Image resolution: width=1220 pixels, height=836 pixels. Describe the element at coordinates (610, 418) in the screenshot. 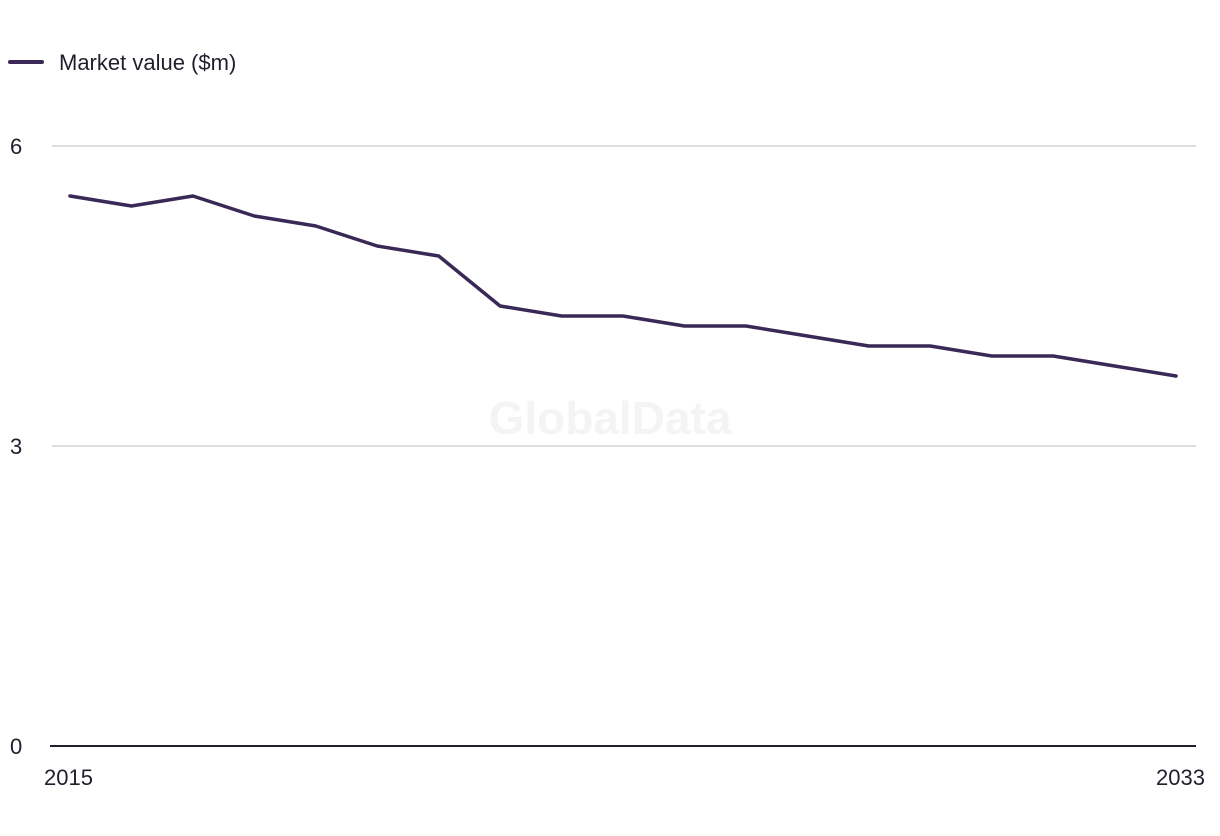

I see `watermark-text: GlobalData` at that location.